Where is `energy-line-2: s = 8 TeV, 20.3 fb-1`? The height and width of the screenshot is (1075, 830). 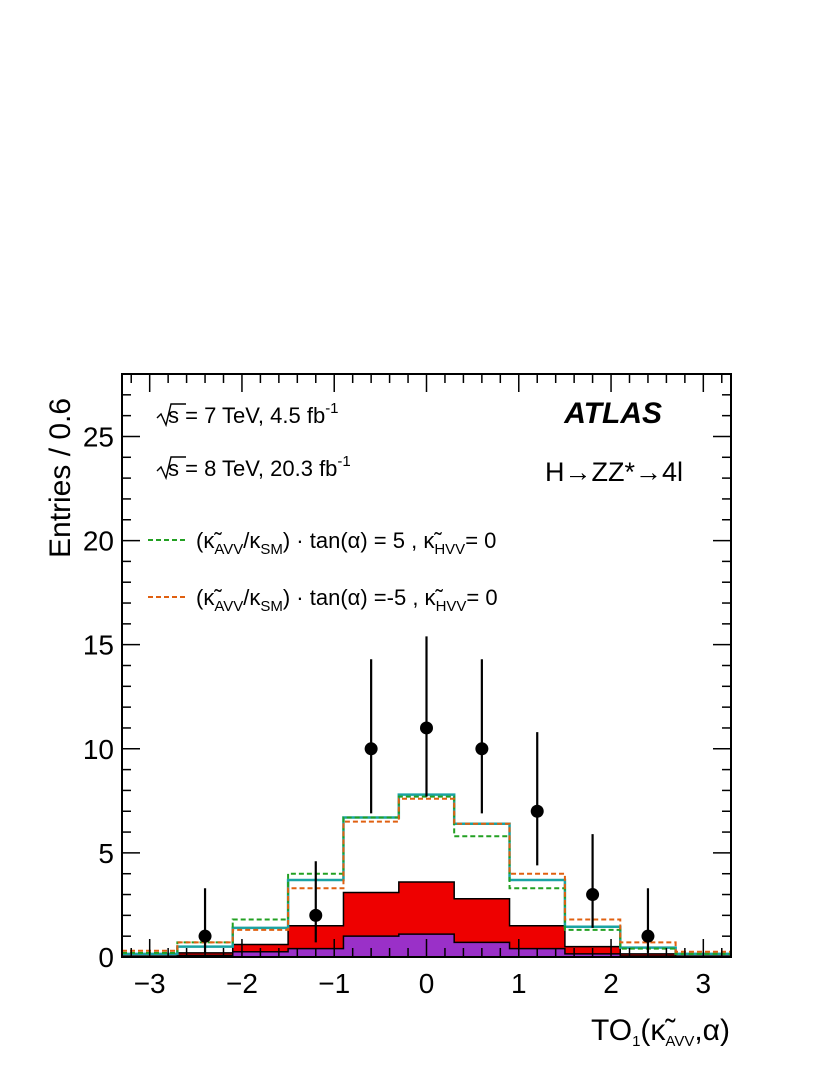 energy-line-2: s = 8 TeV, 20.3 fb-1 is located at coordinates (253, 467).